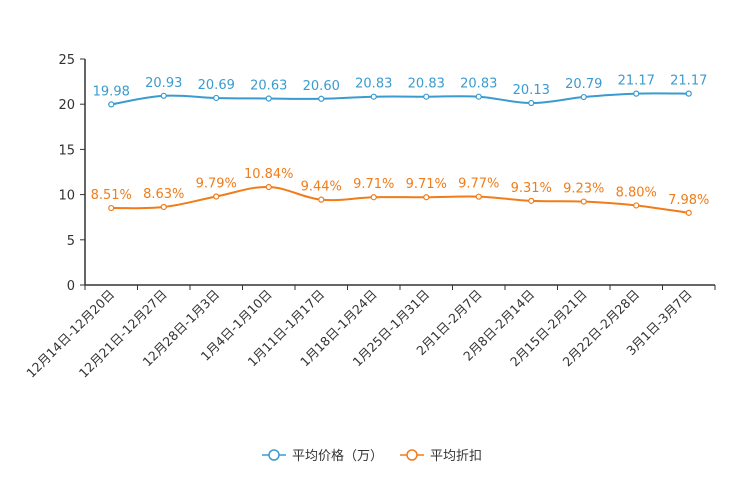 Image resolution: width=744 pixels, height=496 pixels. Describe the element at coordinates (531, 90) in the screenshot. I see `data-label: 20.13` at that location.